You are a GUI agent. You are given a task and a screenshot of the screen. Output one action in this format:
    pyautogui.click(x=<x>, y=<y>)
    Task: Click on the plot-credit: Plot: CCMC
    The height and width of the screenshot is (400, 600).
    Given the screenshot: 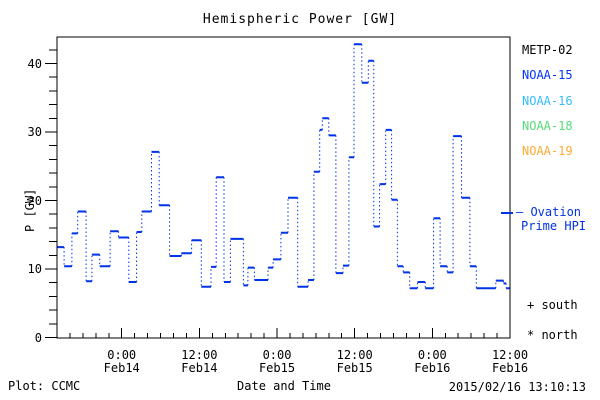 What is the action you would take?
    pyautogui.click(x=44, y=386)
    